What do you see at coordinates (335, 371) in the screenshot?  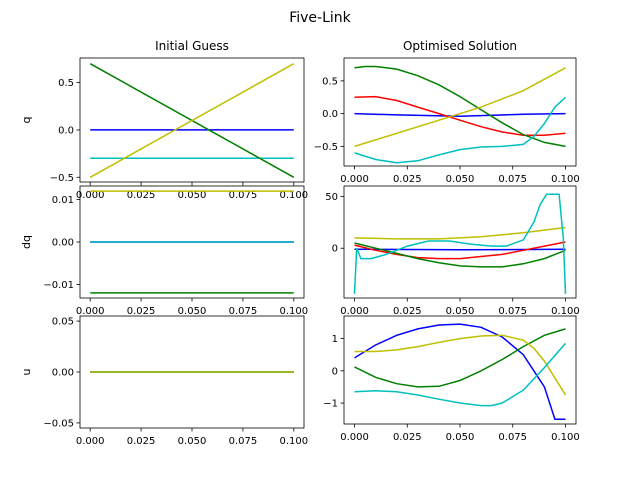 I see `y-tick-label-5-1: 0` at bounding box center [335, 371].